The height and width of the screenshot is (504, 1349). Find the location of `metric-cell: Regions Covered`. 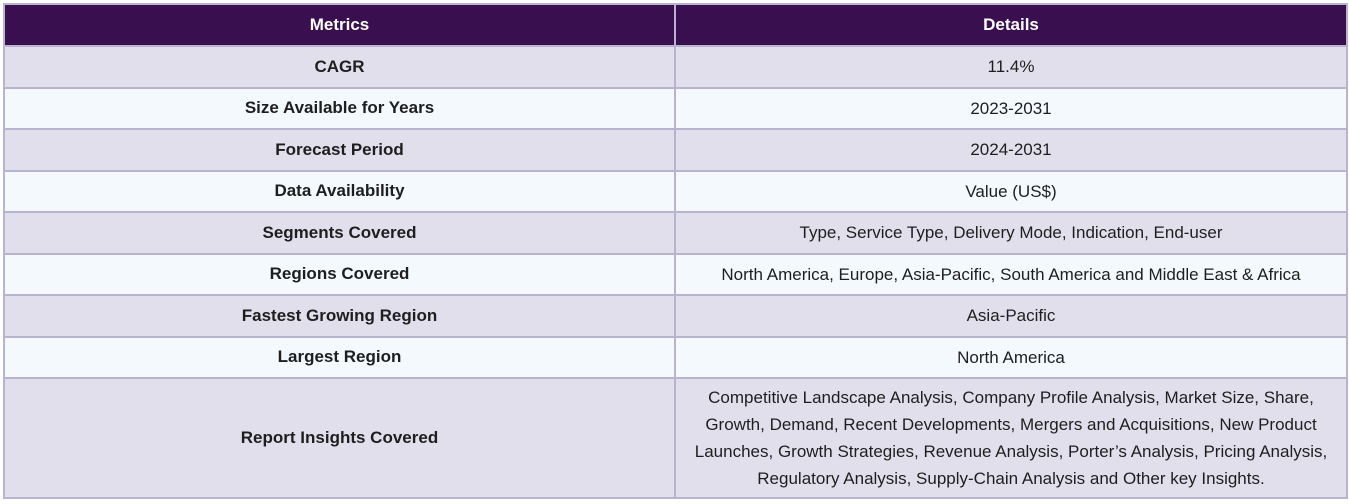

metric-cell: Regions Covered is located at coordinates (339, 274).